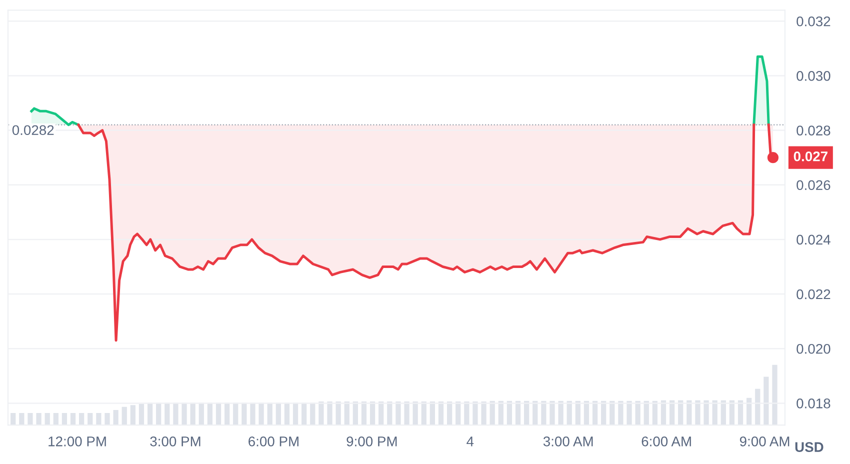  Describe the element at coordinates (813, 76) in the screenshot. I see `y-tick-label: 0.030` at that location.